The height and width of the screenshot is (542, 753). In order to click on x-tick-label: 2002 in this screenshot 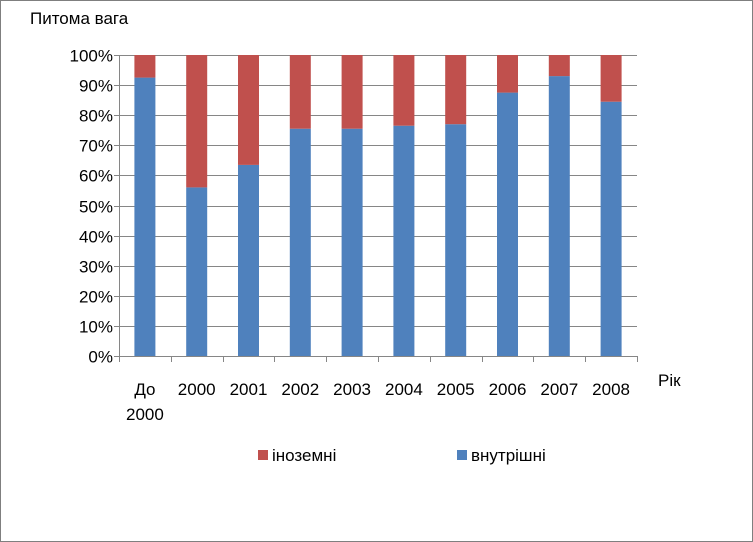, I will do `click(300, 389)`.